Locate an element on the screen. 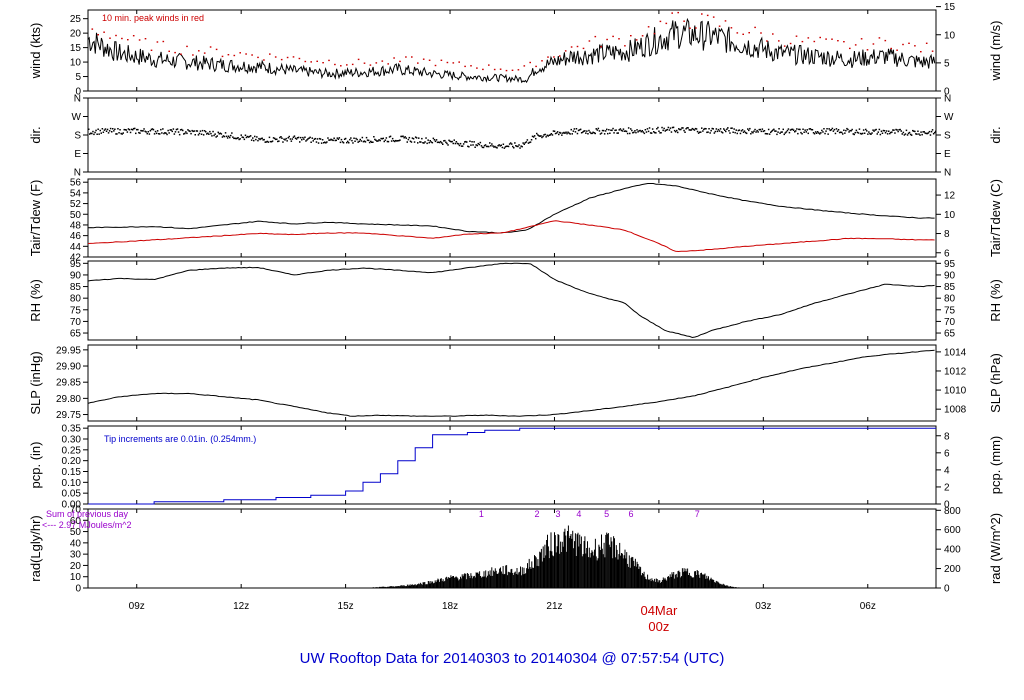 This screenshot has height=700, width=1024. left-tick-label: 70 is located at coordinates (76, 322).